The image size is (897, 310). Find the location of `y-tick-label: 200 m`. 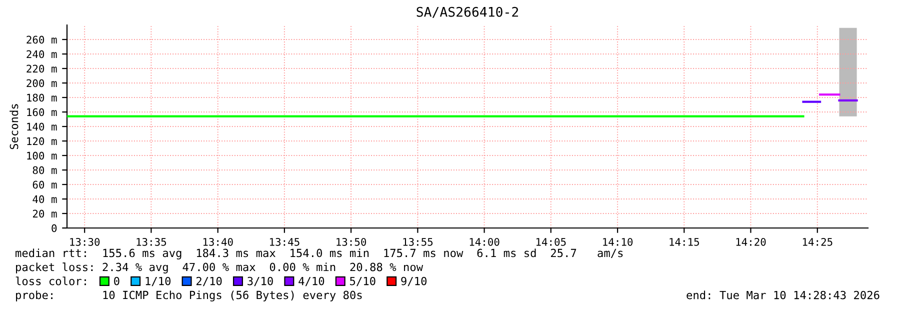

y-tick-label: 200 m is located at coordinates (41, 83).